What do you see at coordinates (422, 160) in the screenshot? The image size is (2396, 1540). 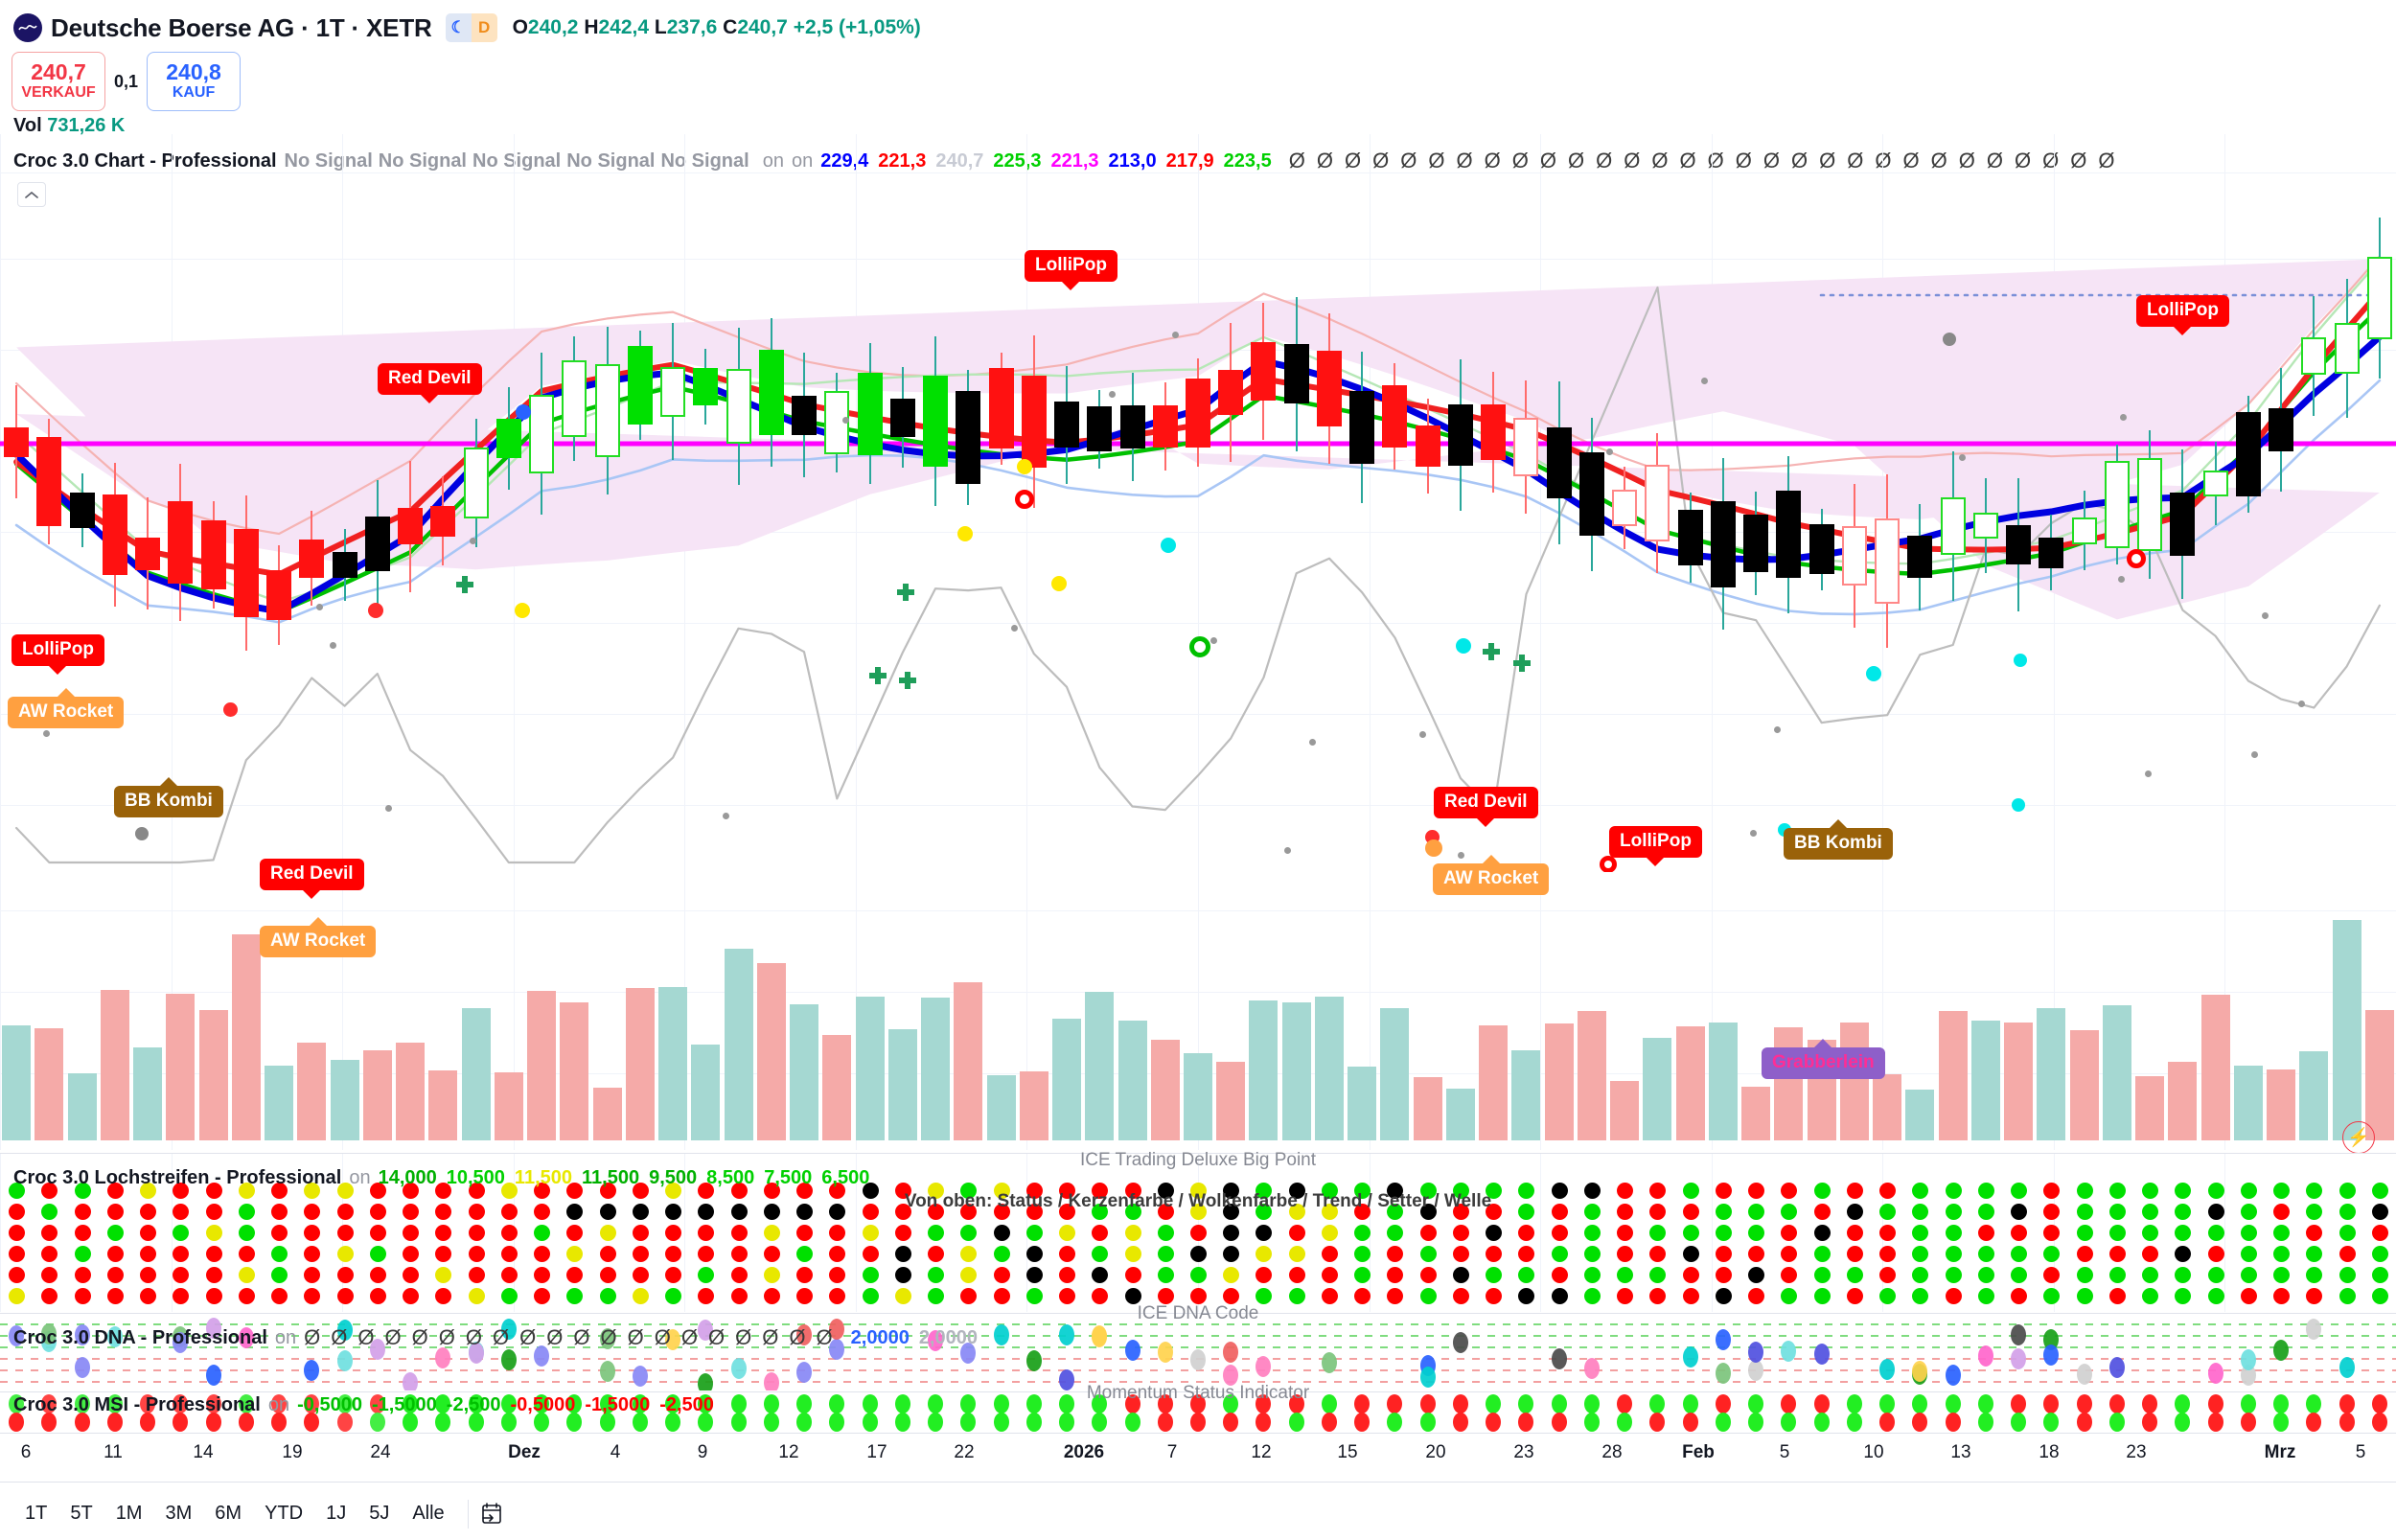 I see `chart-signal-item: No Signal` at bounding box center [422, 160].